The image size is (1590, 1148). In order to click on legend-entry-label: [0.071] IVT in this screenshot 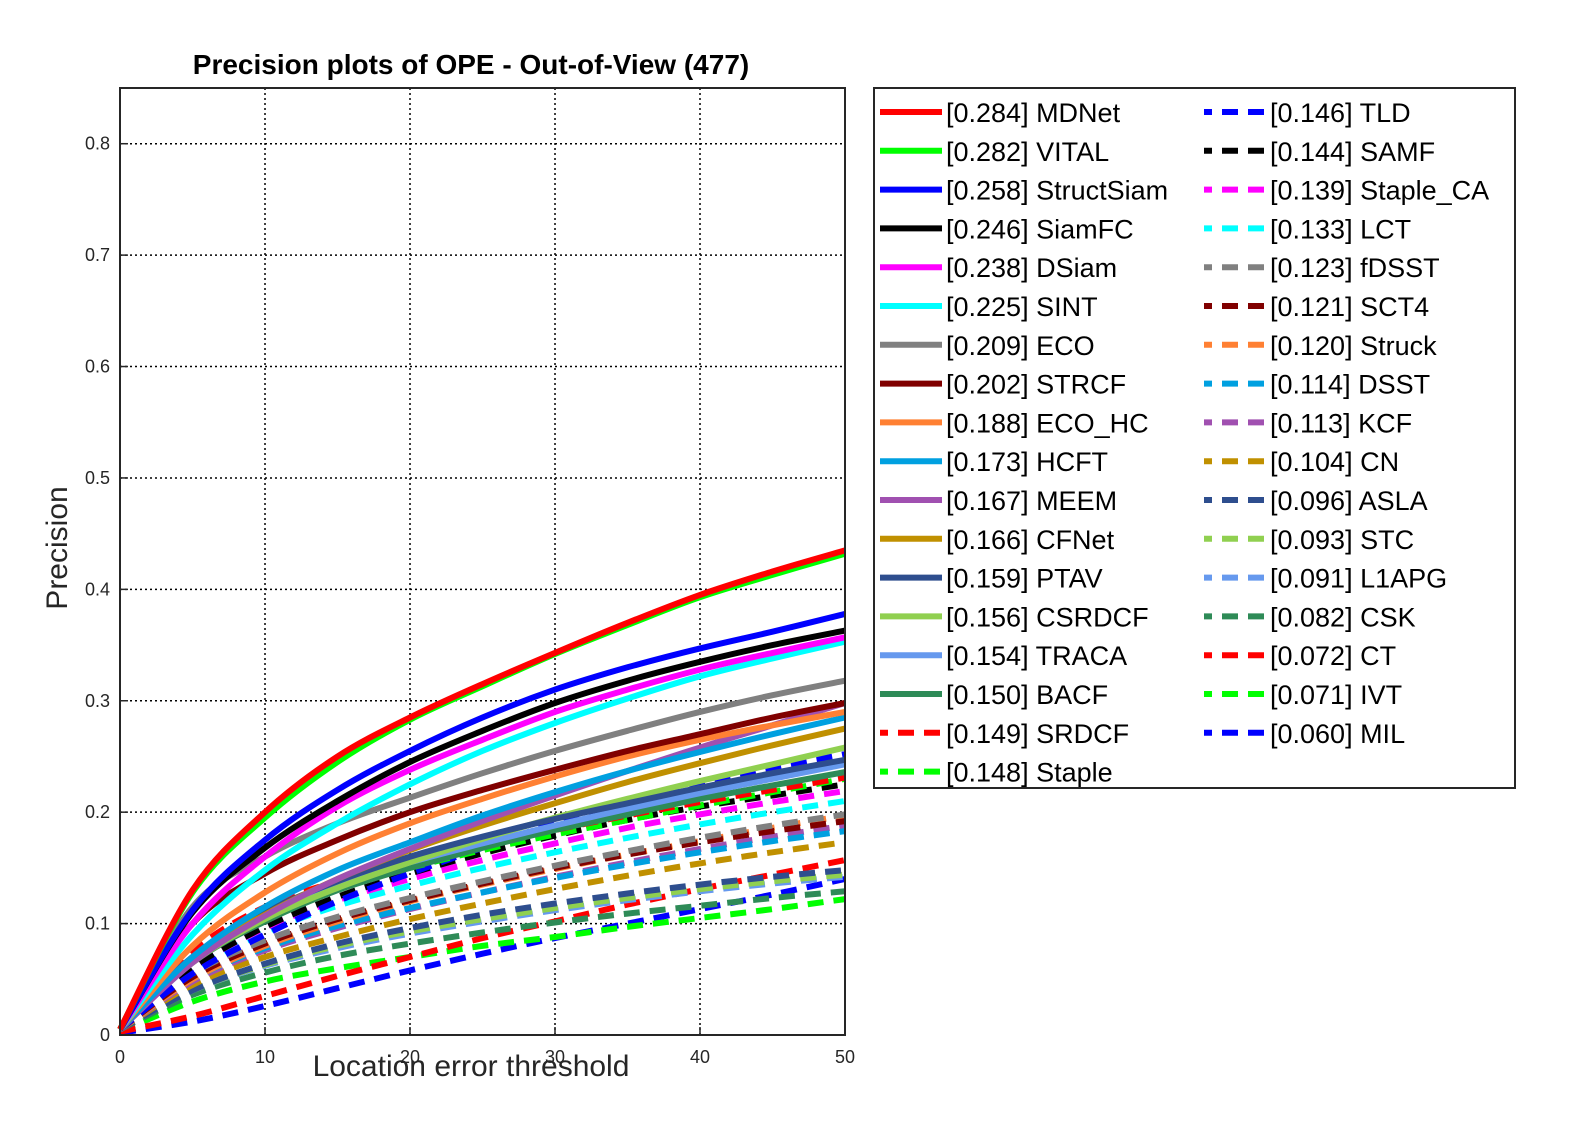, I will do `click(1336, 695)`.